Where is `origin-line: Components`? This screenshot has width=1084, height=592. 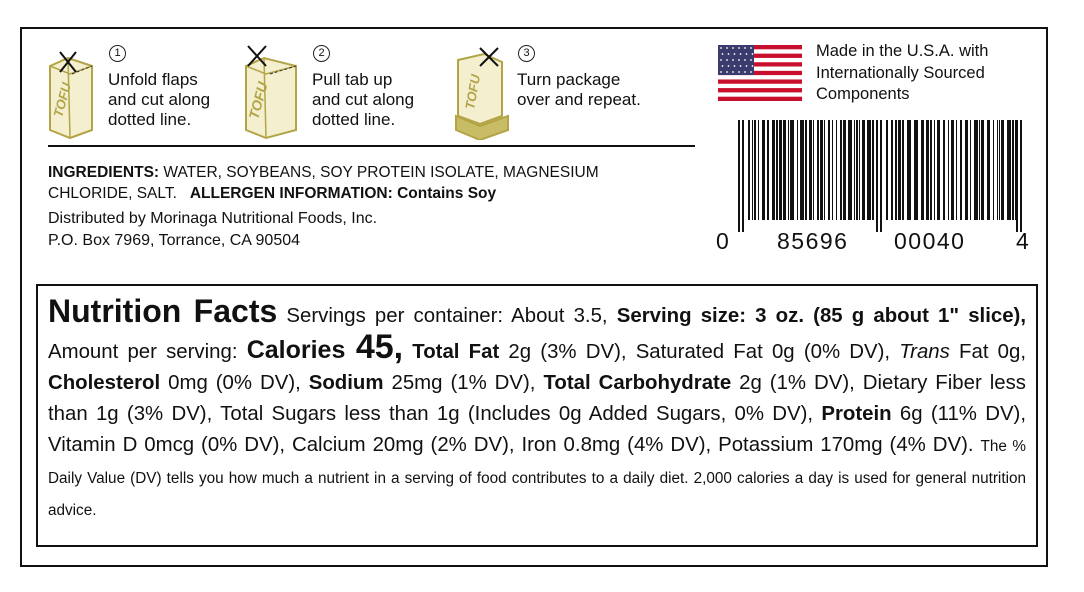
origin-line: Components is located at coordinates (863, 94).